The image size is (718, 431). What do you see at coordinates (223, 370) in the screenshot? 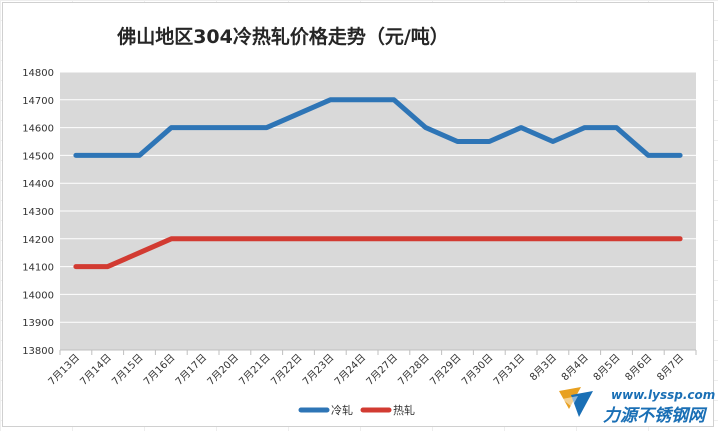
I see `x-tick-label: 7月20日` at bounding box center [223, 370].